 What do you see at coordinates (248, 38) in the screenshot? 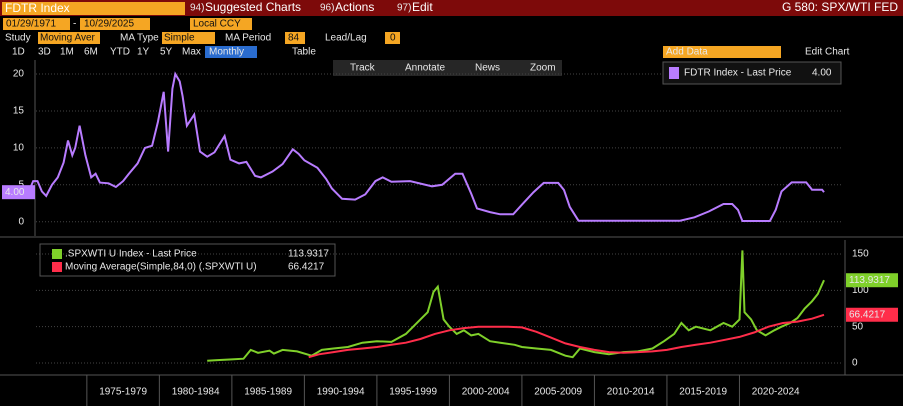
I see `ma-period-label: MA Period` at bounding box center [248, 38].